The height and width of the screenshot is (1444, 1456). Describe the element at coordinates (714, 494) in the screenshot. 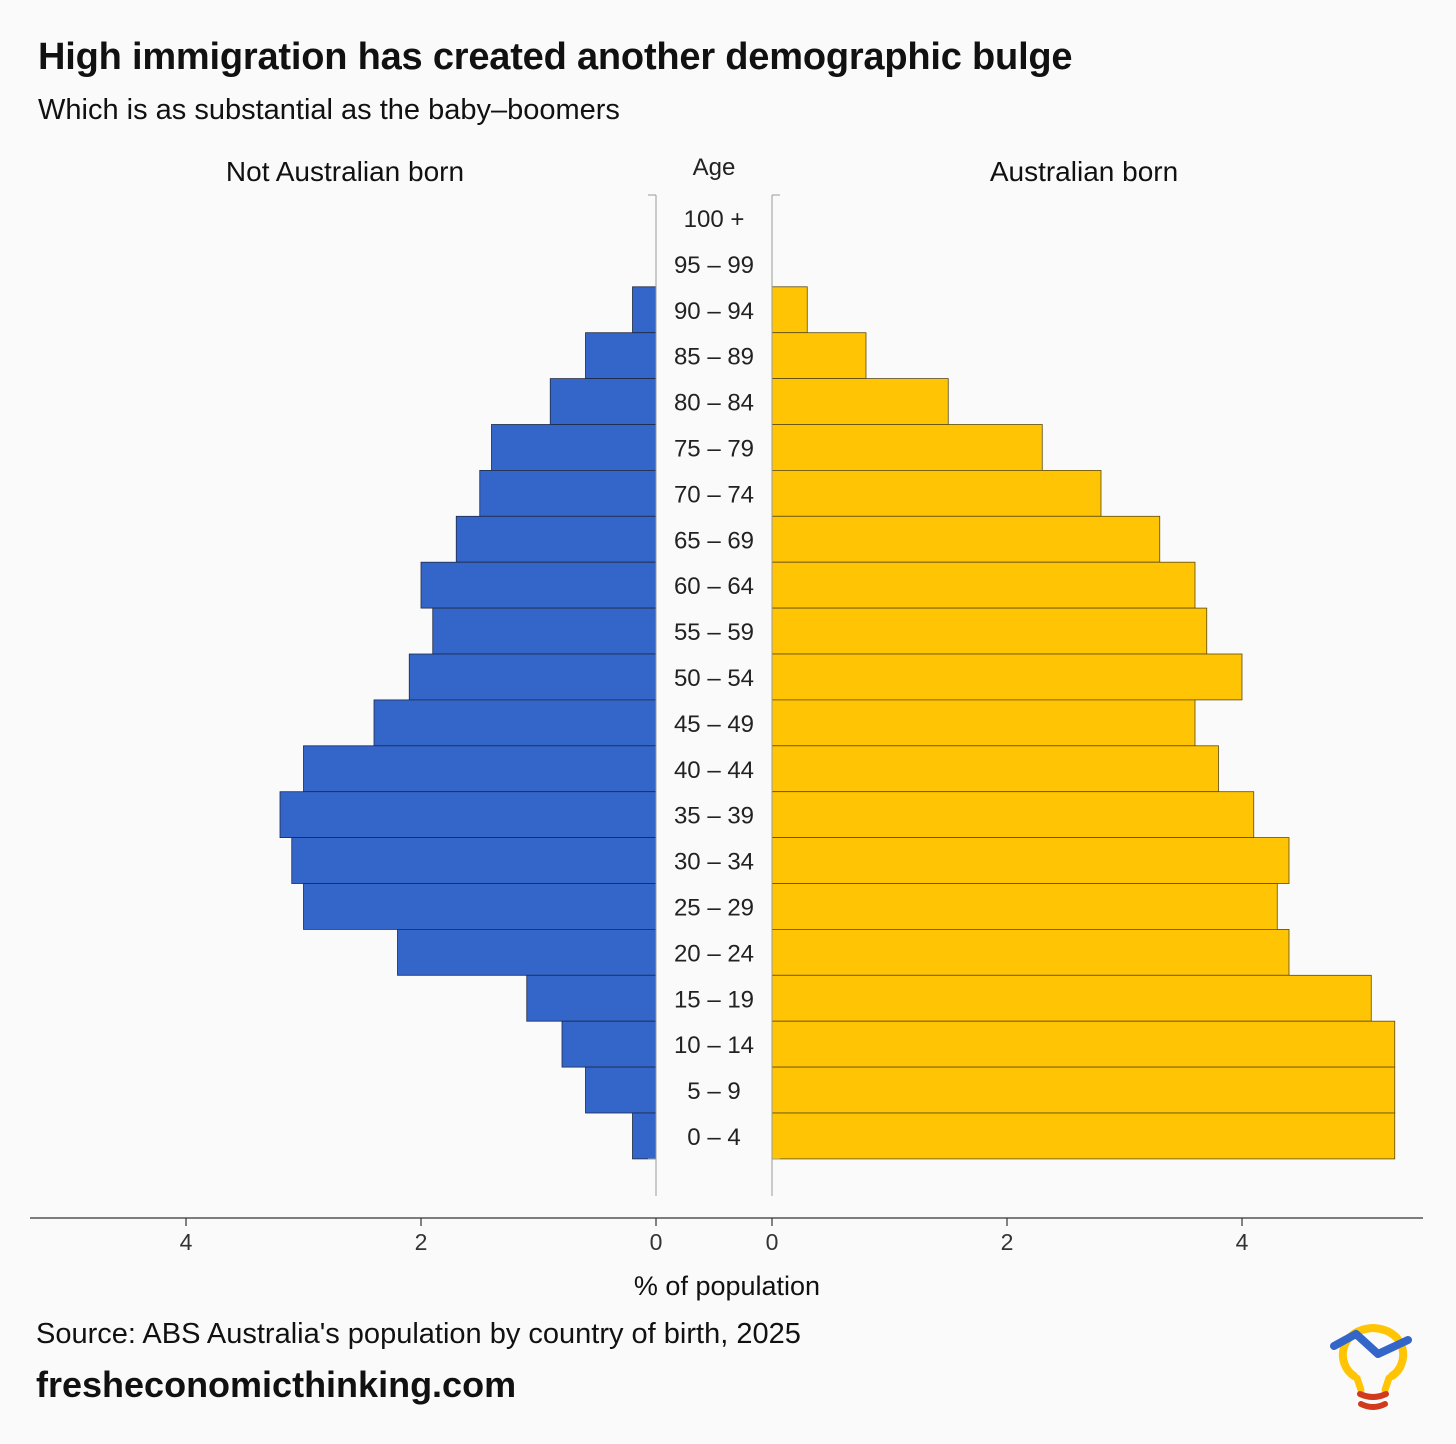

I see `age-group-label: 70 – 74` at that location.